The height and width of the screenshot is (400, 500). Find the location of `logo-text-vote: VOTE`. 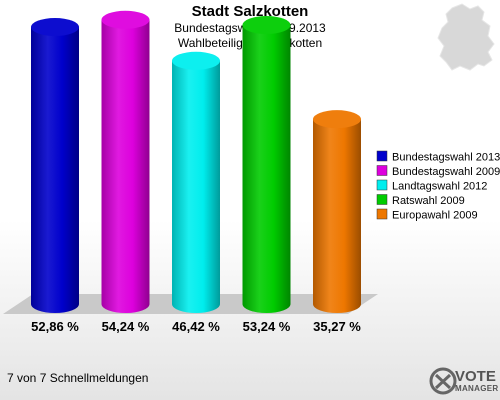

logo-text-vote: VOTE is located at coordinates (475, 376).